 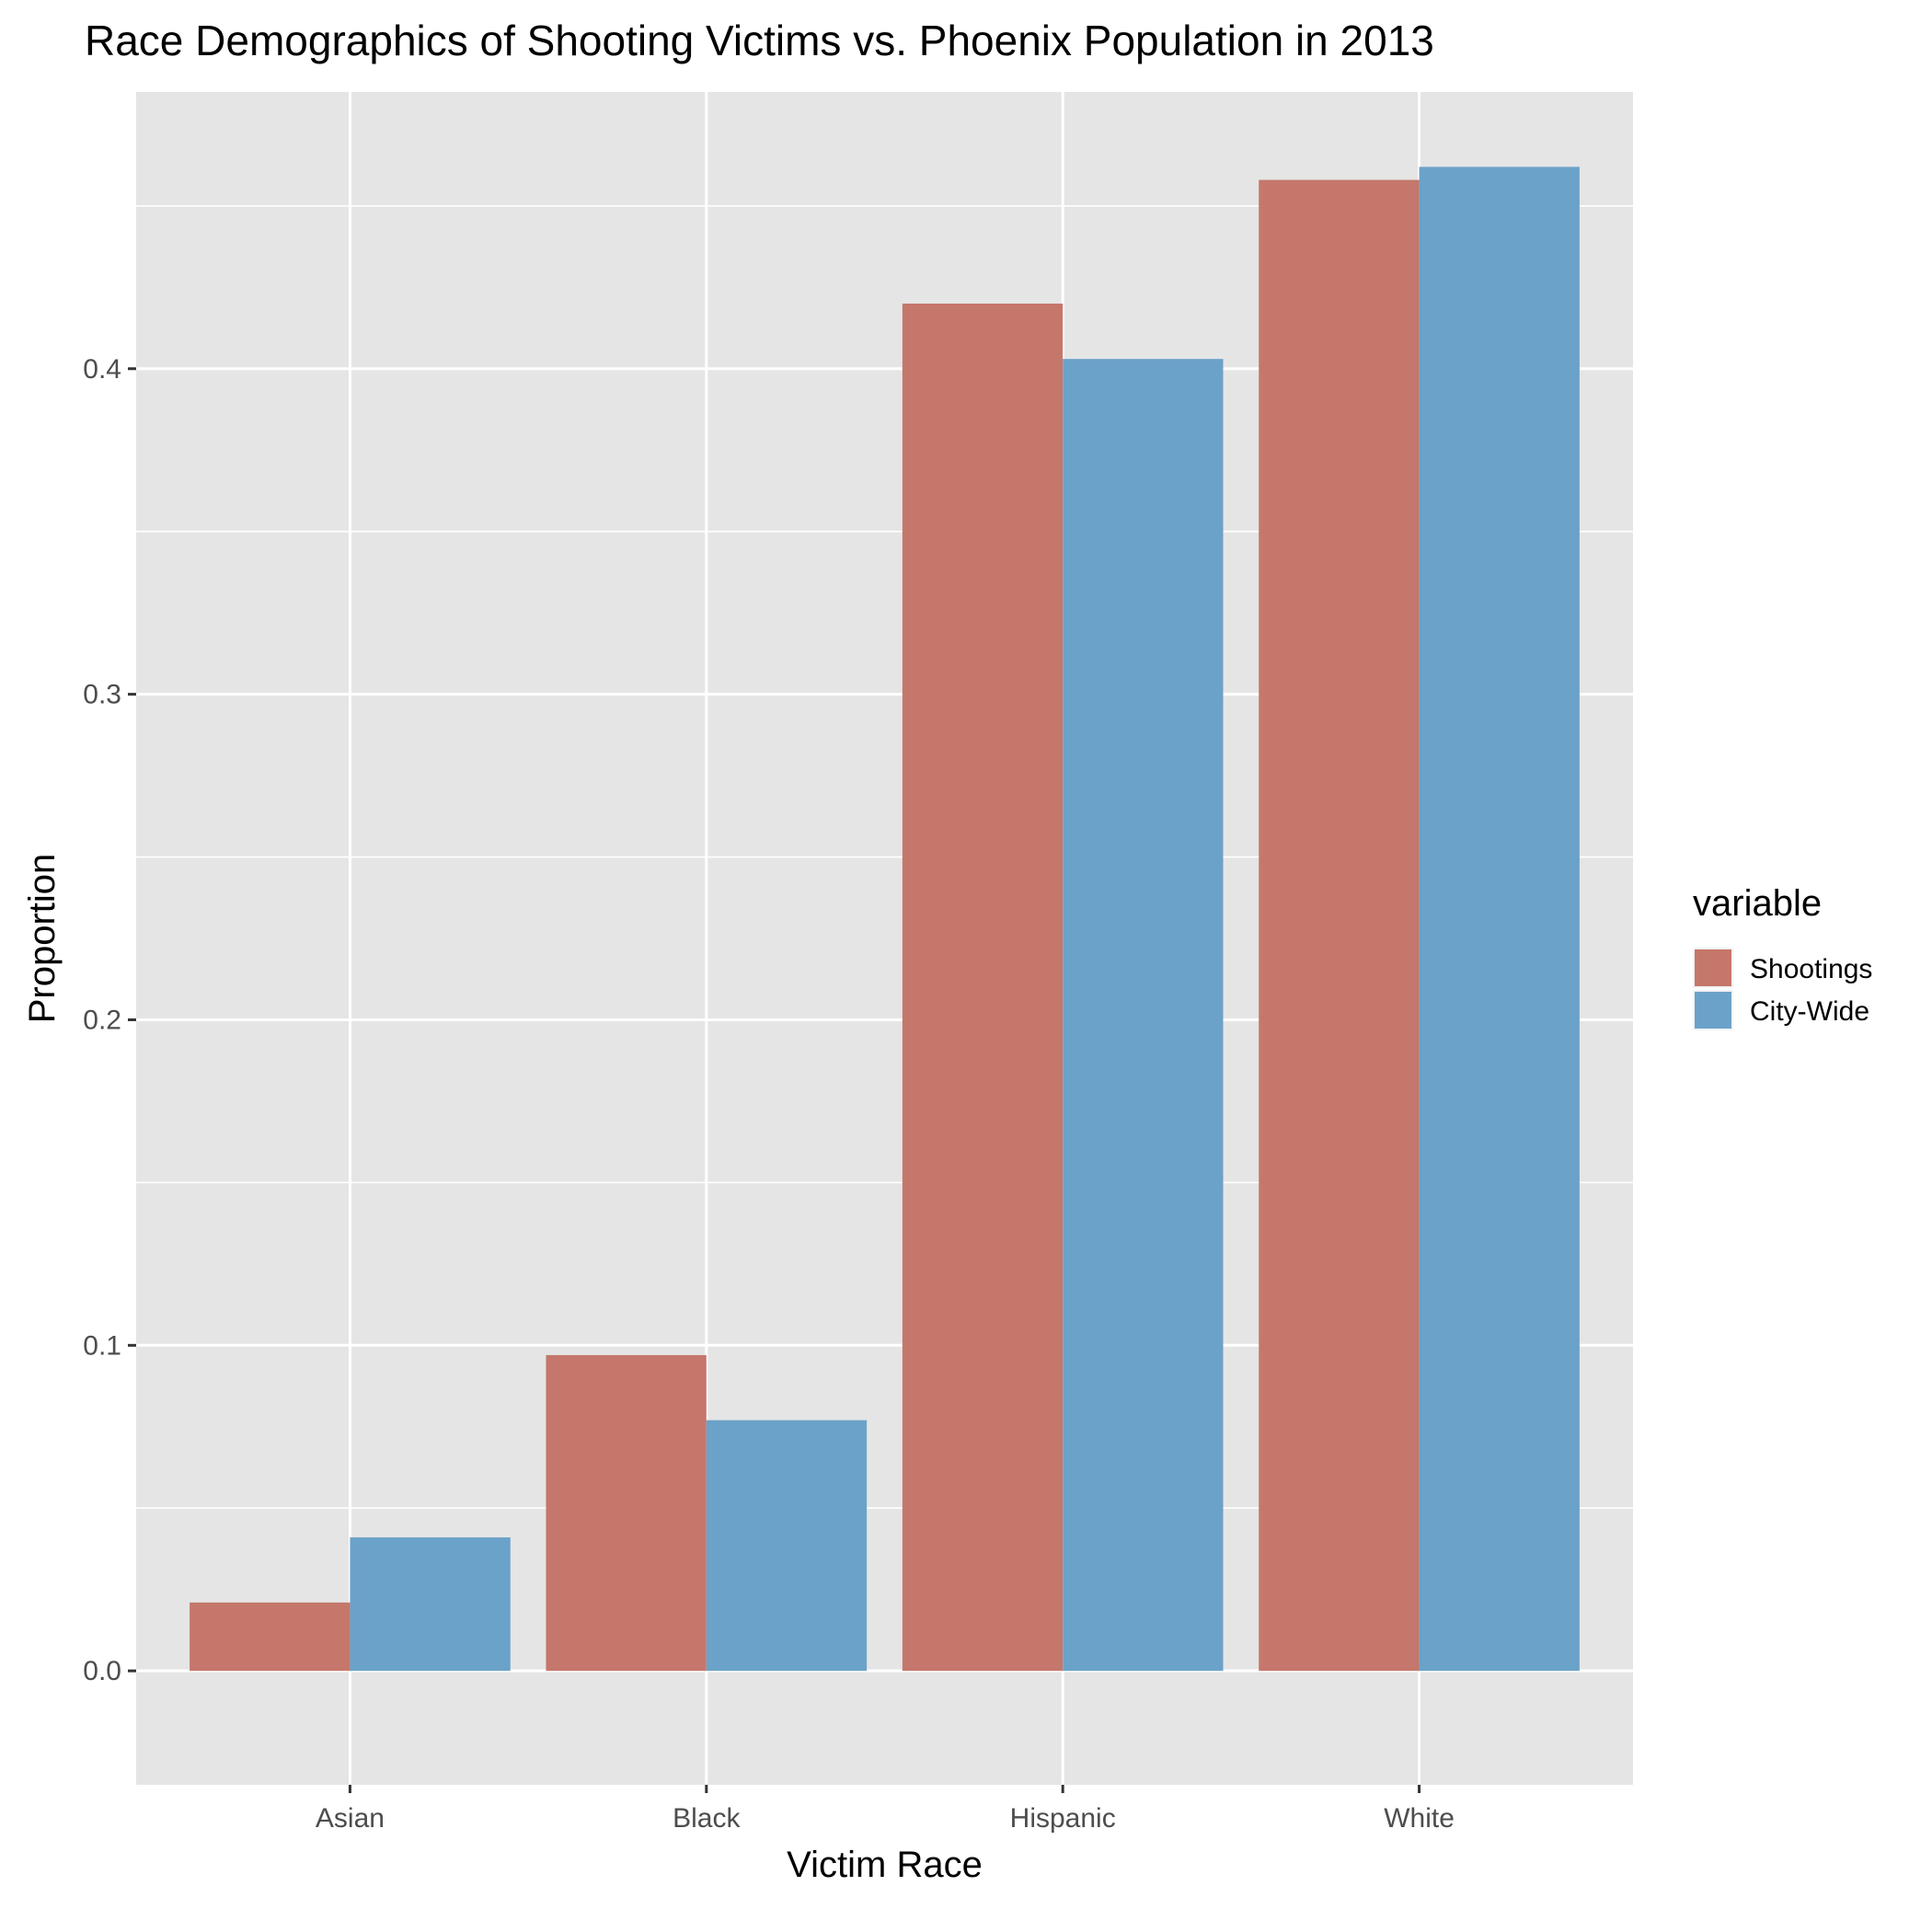 I want to click on y-axis-title: Proportion, so click(x=42, y=939).